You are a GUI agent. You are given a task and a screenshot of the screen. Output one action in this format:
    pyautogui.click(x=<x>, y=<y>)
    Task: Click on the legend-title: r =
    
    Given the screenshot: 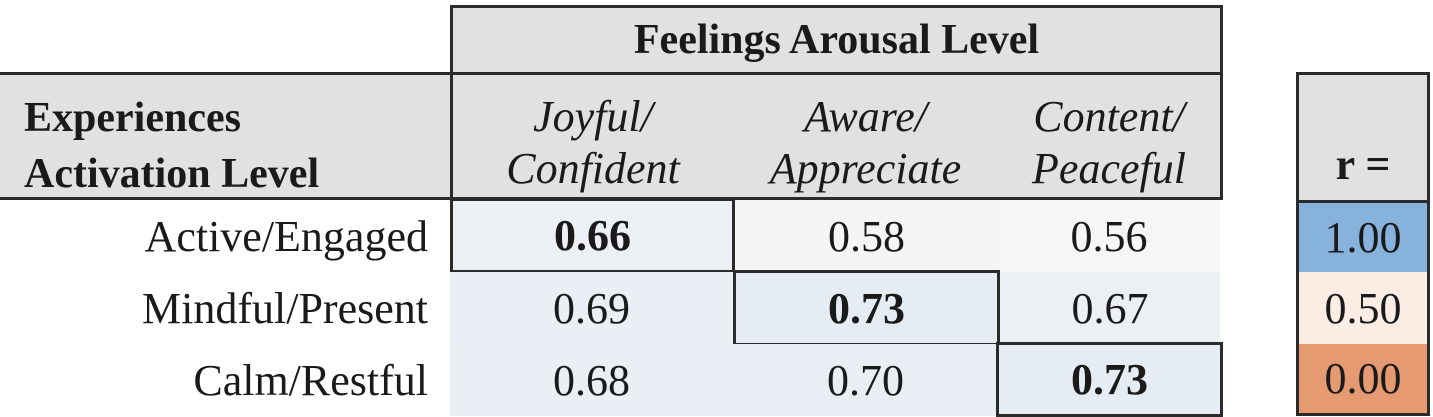 What is the action you would take?
    pyautogui.click(x=1363, y=164)
    